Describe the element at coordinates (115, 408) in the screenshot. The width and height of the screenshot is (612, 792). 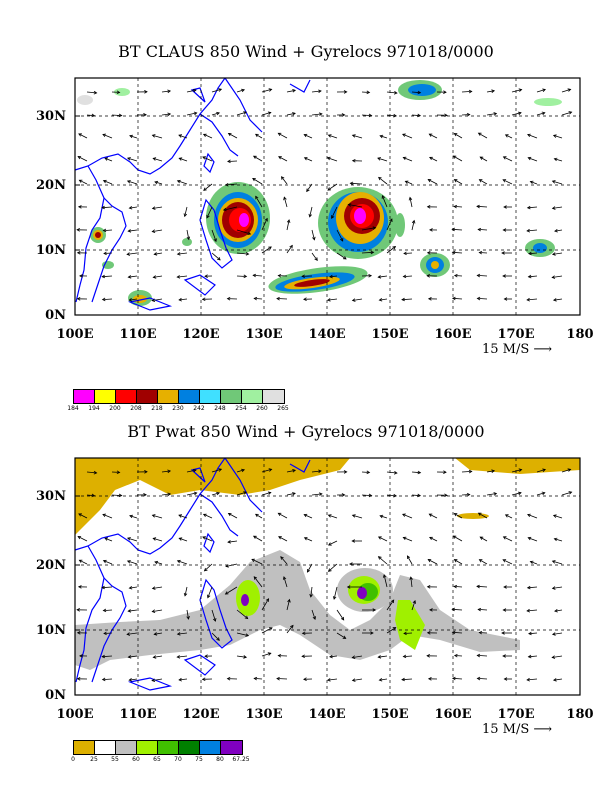
I see `legend-label: 200` at that location.